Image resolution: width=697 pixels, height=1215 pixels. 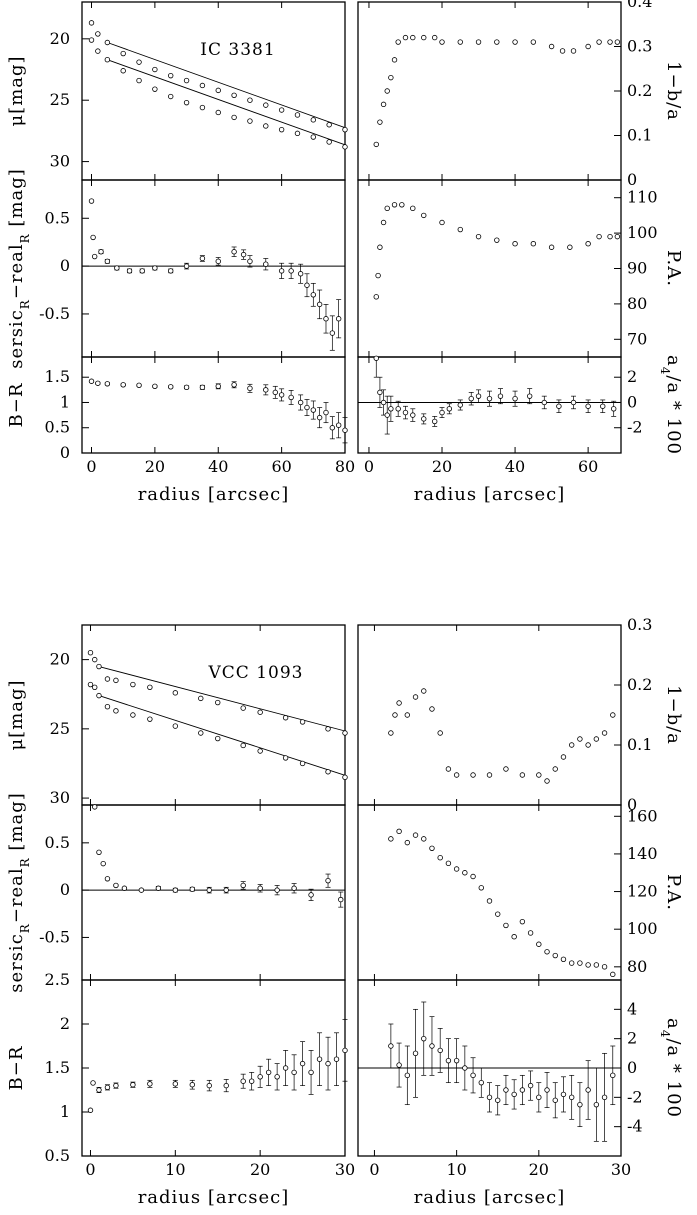 What do you see at coordinates (65, 1111) in the screenshot?
I see `y-tick-label: 1` at bounding box center [65, 1111].